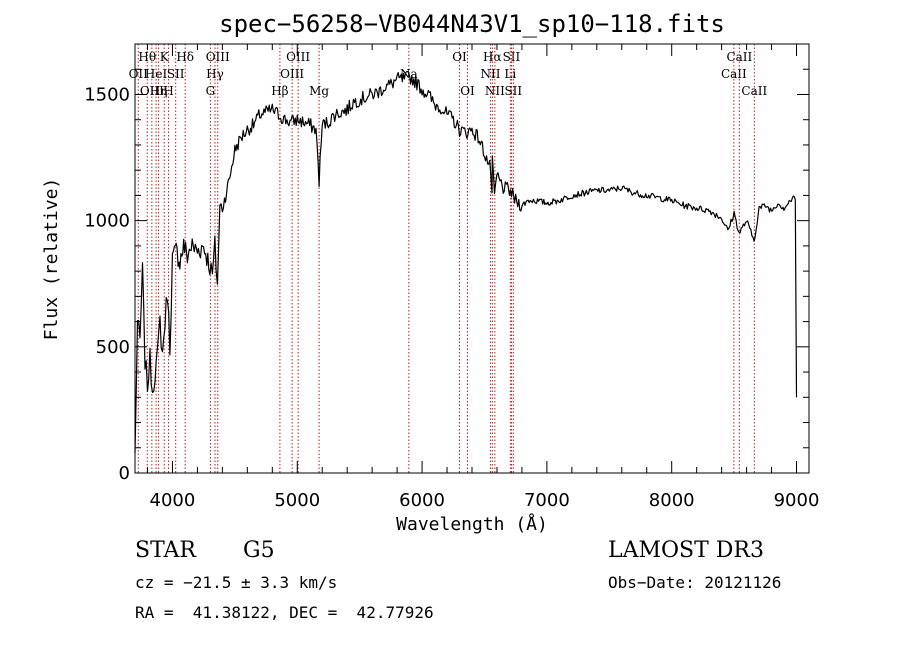  What do you see at coordinates (297, 500) in the screenshot?
I see `x-tick-label: 5000` at bounding box center [297, 500].